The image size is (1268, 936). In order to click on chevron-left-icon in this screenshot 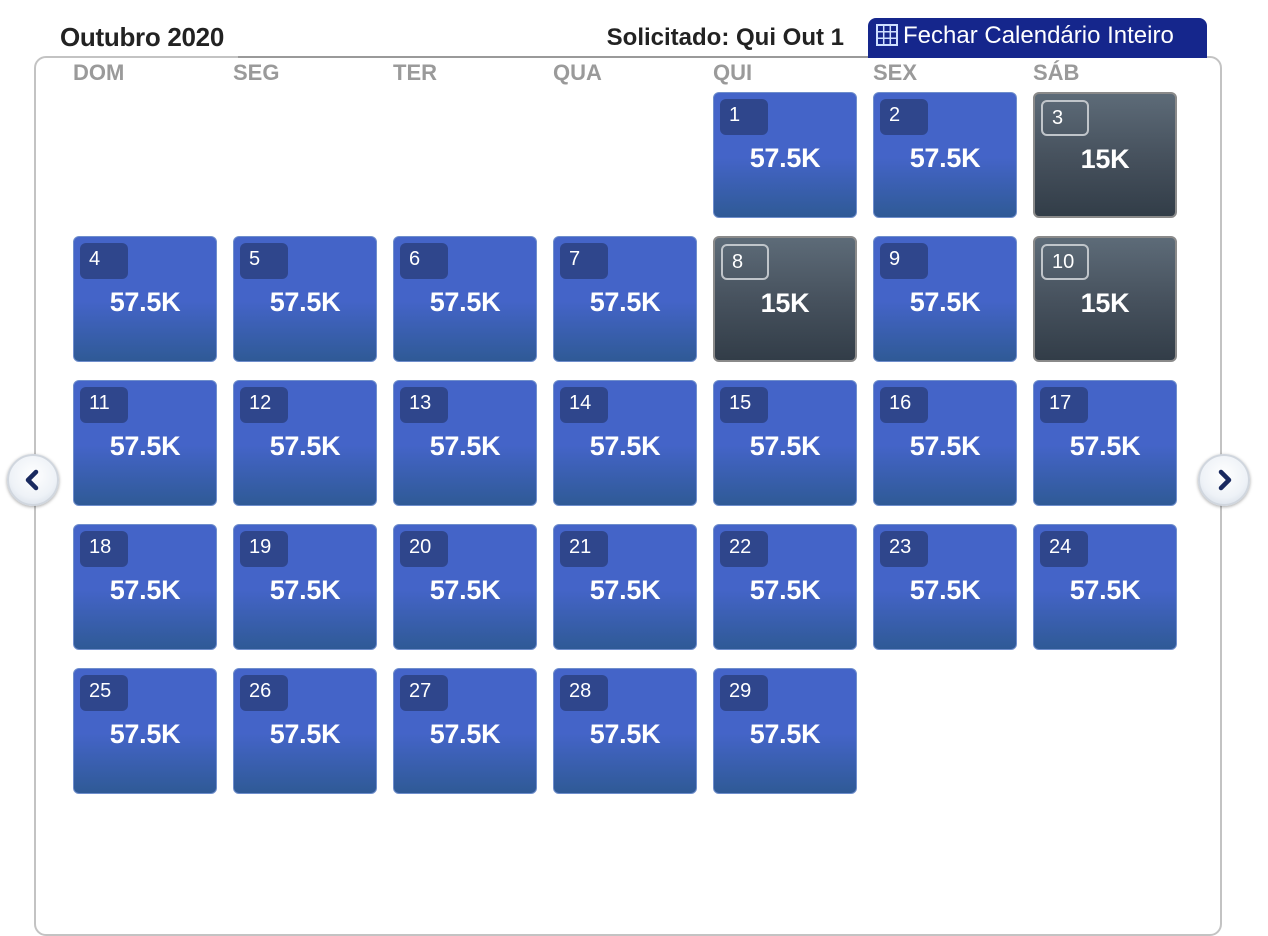, I will do `click(32, 480)`.